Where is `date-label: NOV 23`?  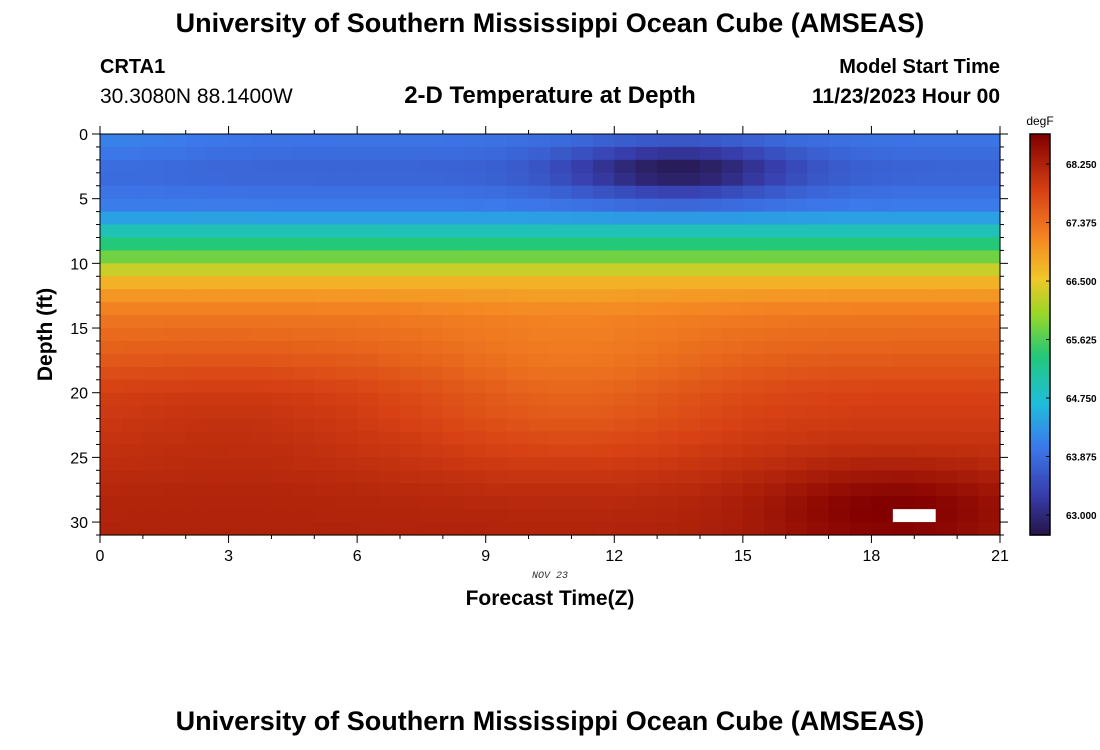
date-label: NOV 23 is located at coordinates (550, 576).